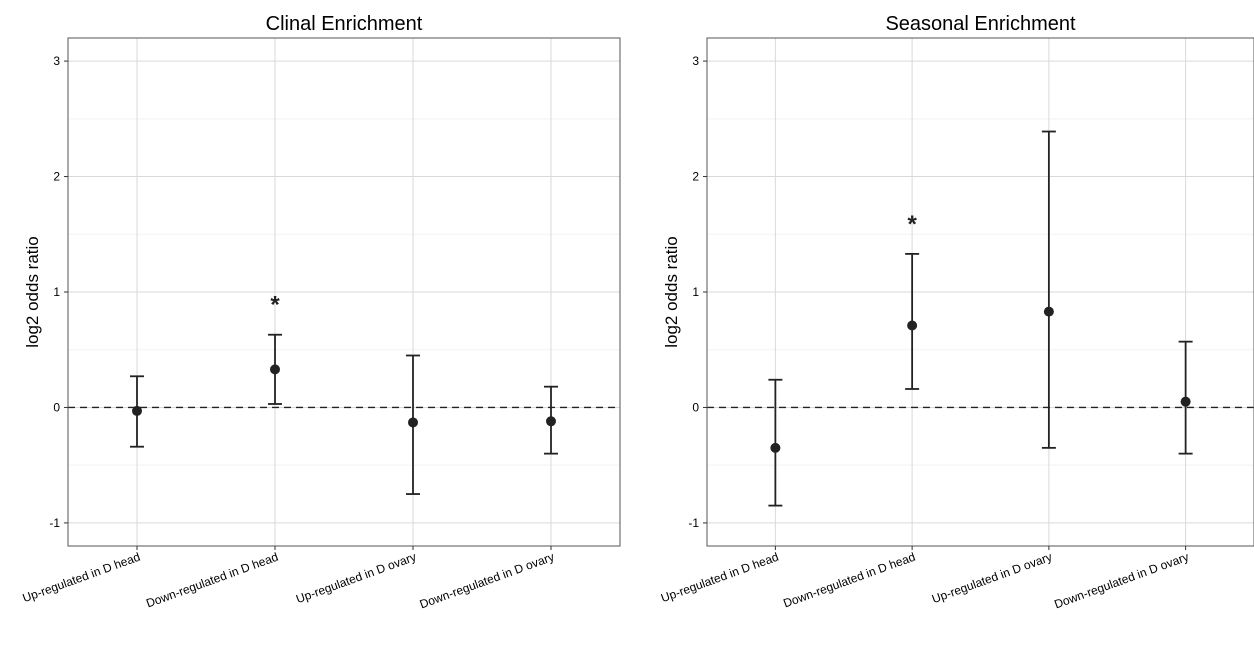 The height and width of the screenshot is (662, 1254). What do you see at coordinates (980, 24) in the screenshot?
I see `chart-title: Seasonal Enrichment` at bounding box center [980, 24].